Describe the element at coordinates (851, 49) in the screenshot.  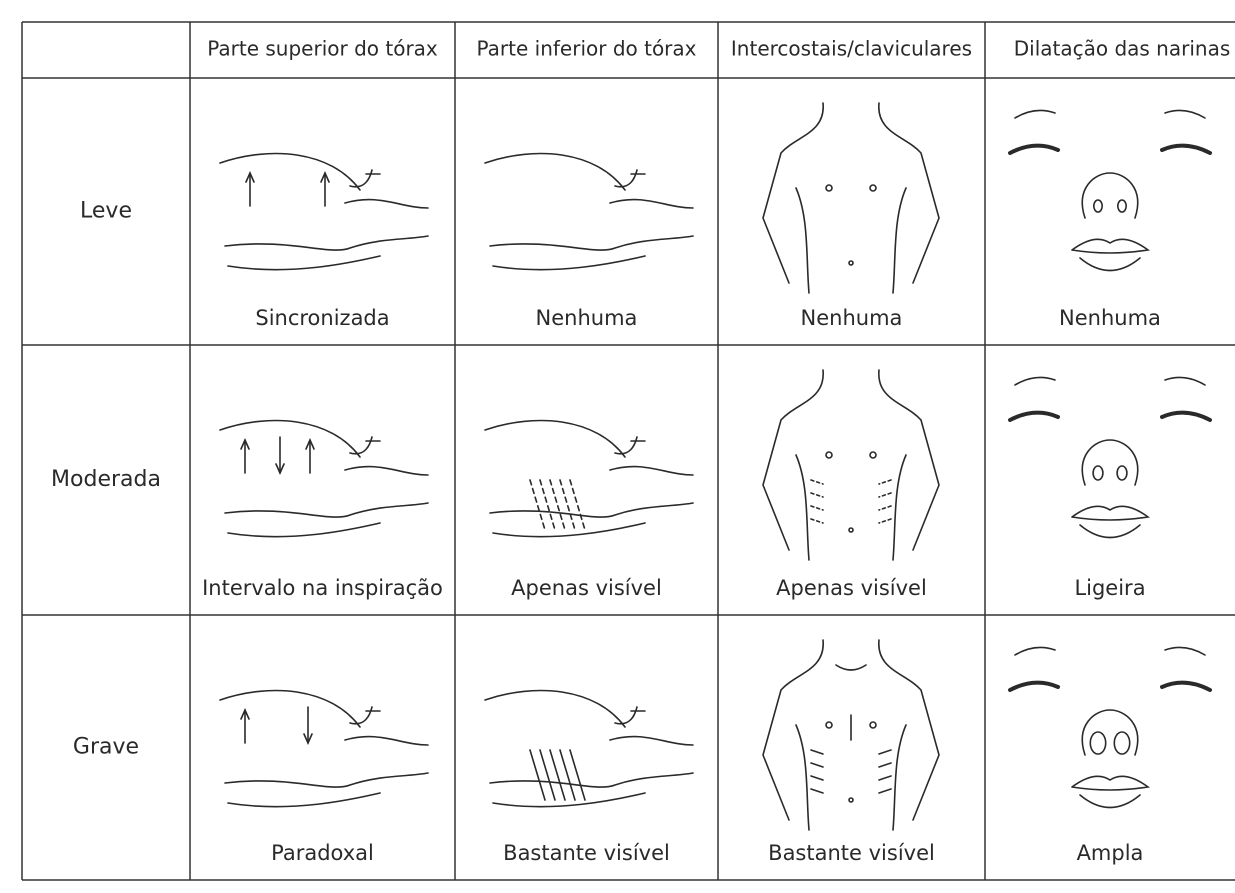
I see `column-header: Intercostais/claviculares` at that location.